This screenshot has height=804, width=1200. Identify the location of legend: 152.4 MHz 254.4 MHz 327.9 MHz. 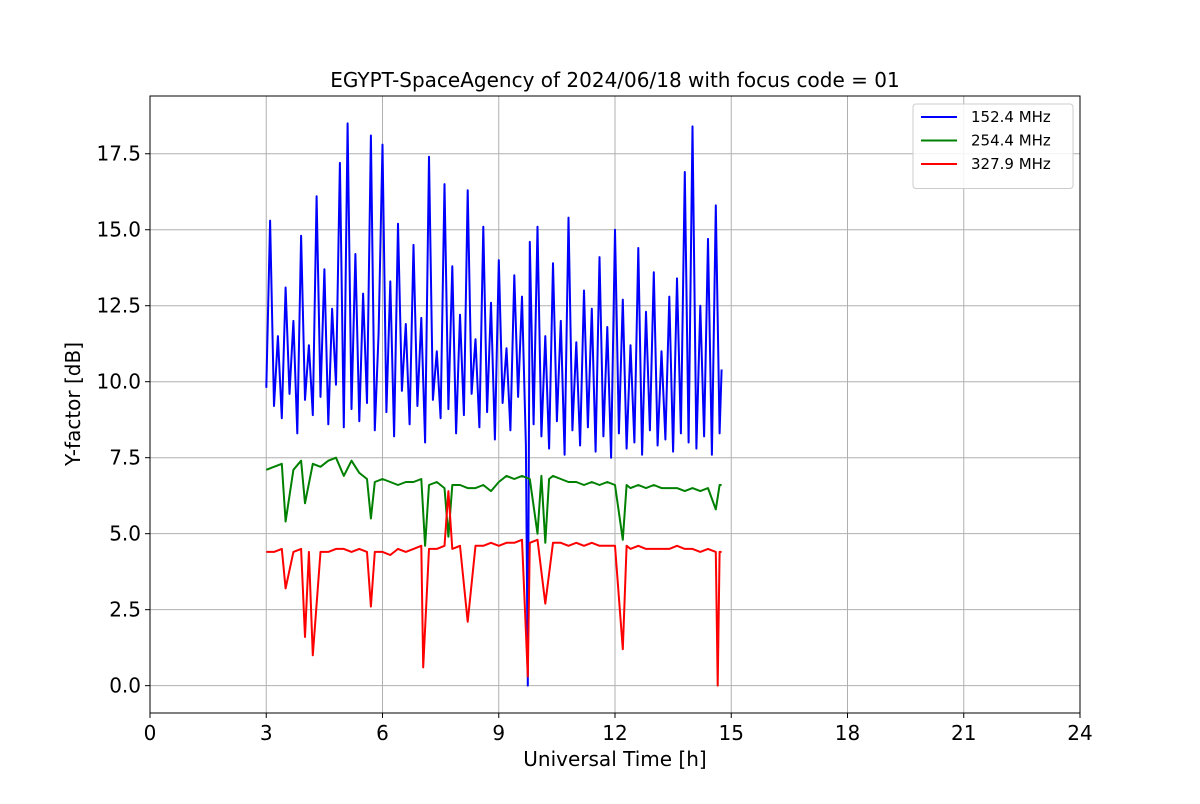
(993, 146).